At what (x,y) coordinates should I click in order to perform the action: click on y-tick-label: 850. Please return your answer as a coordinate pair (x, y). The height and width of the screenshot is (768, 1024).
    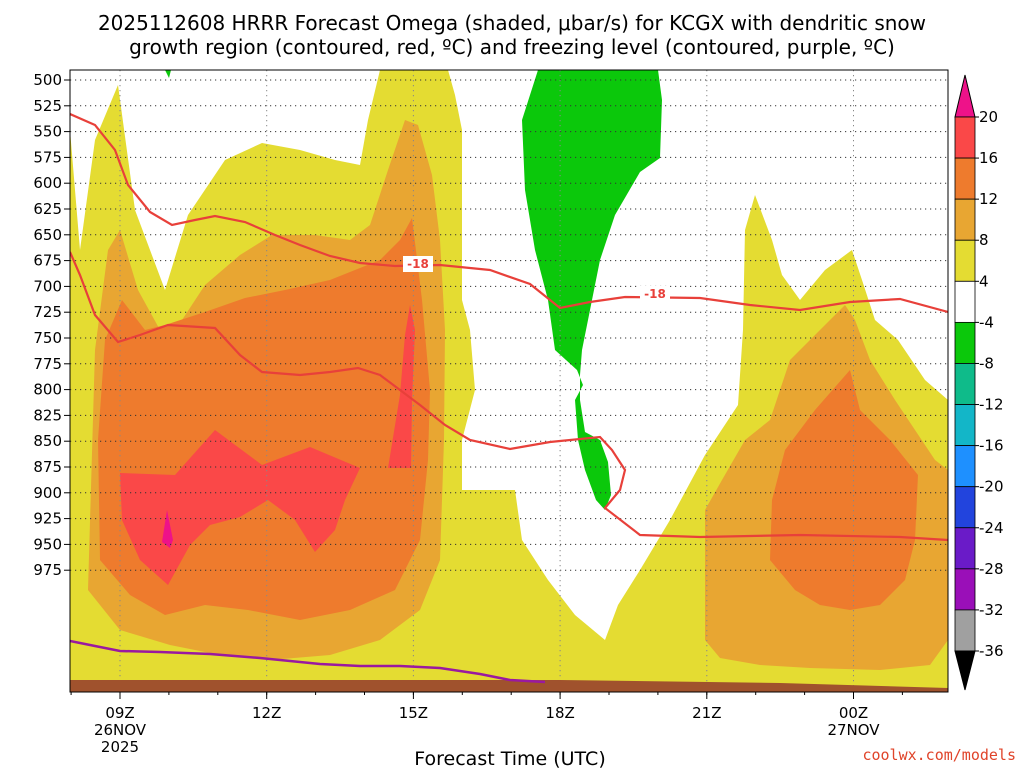
    Looking at the image, I should click on (47, 441).